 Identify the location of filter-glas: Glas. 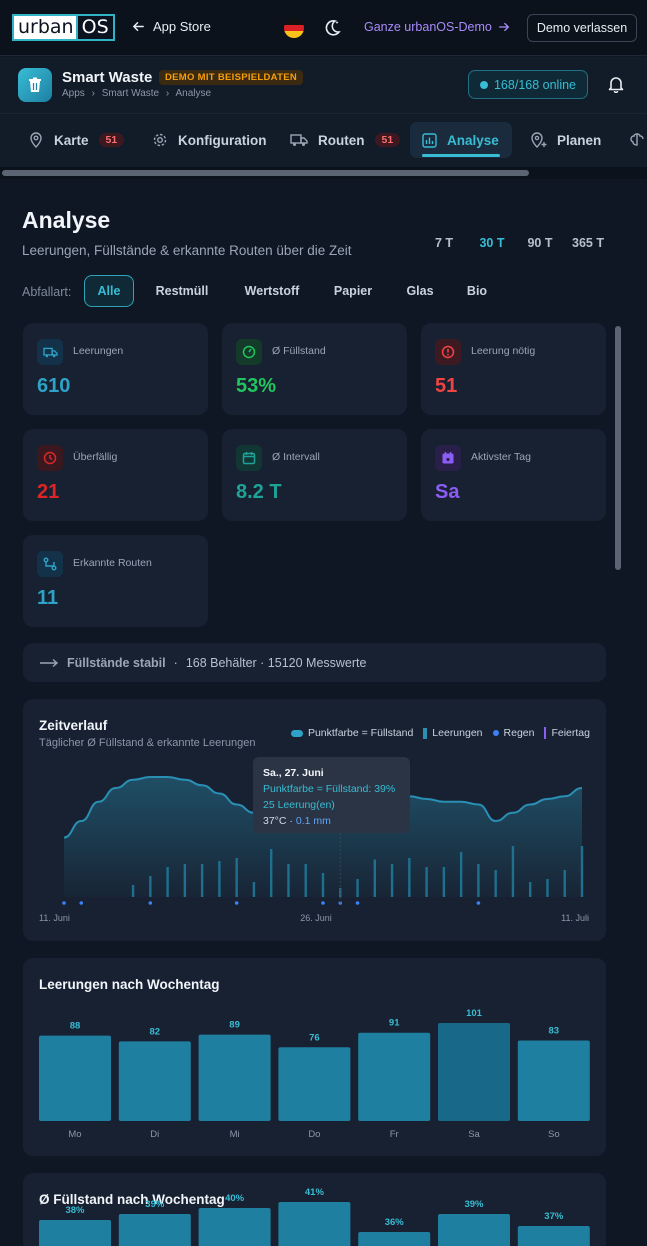
(420, 291).